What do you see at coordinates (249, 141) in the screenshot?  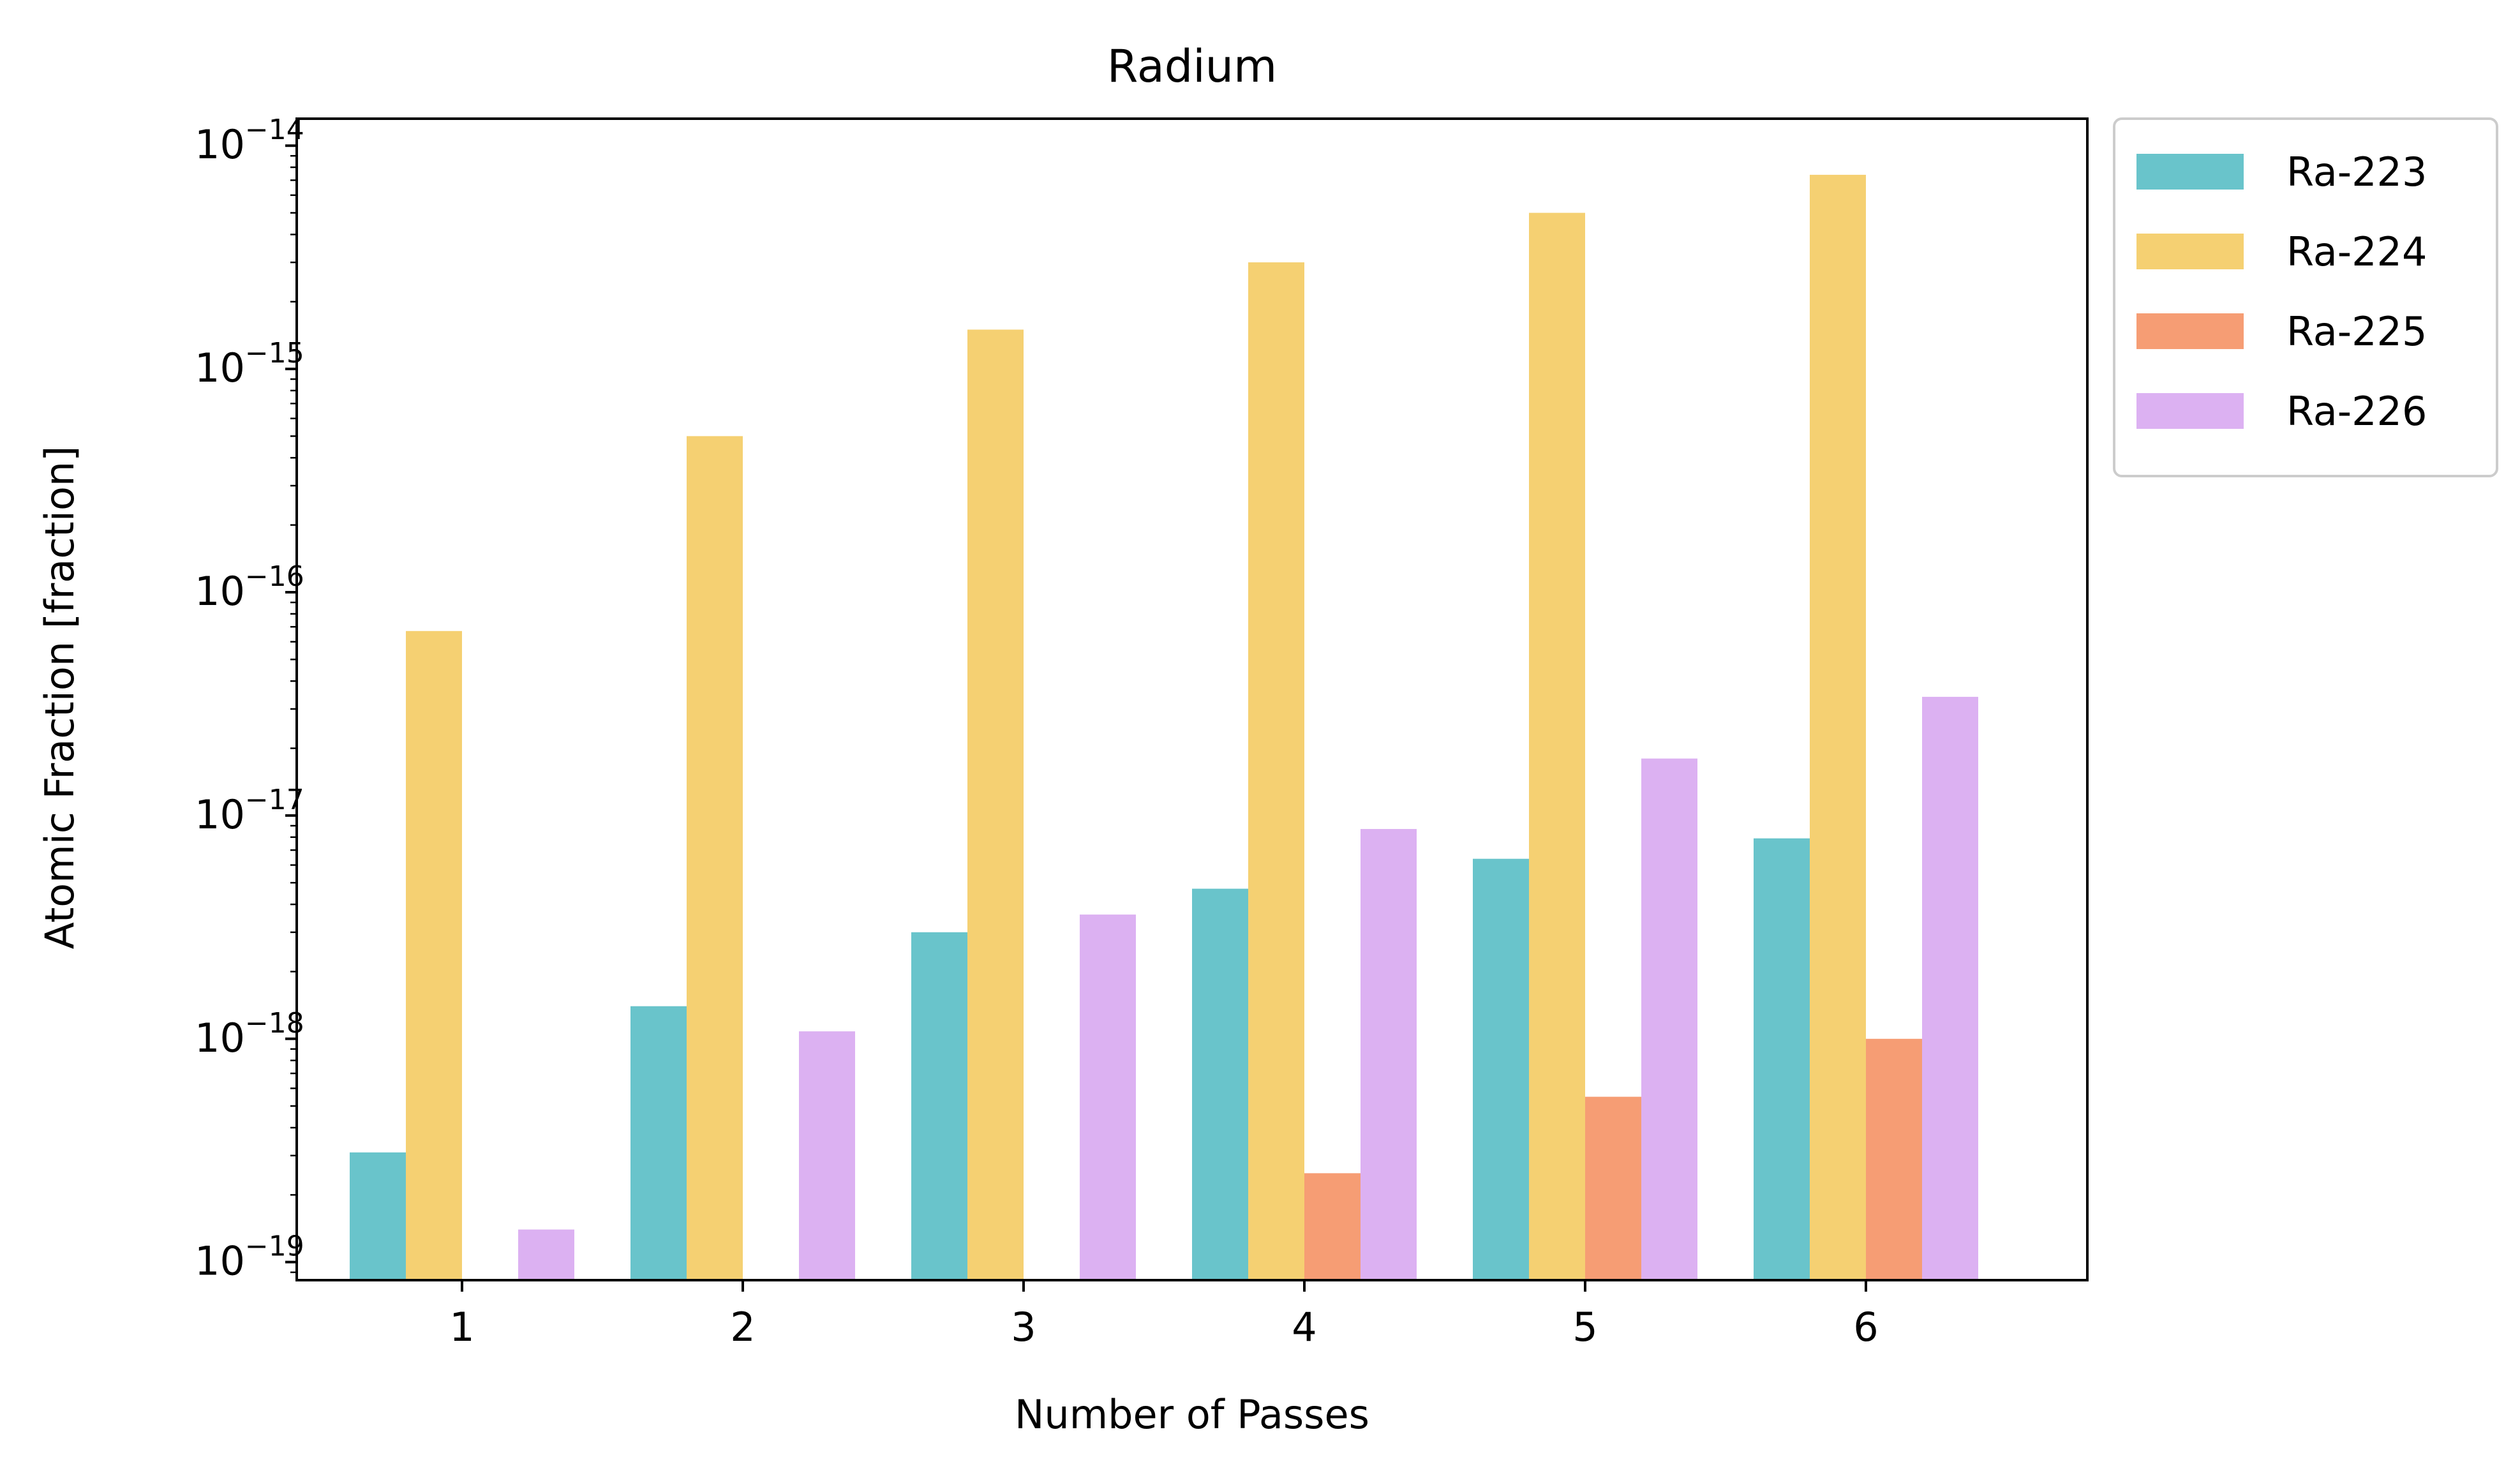 I see `y-tick-label: 10−14` at bounding box center [249, 141].